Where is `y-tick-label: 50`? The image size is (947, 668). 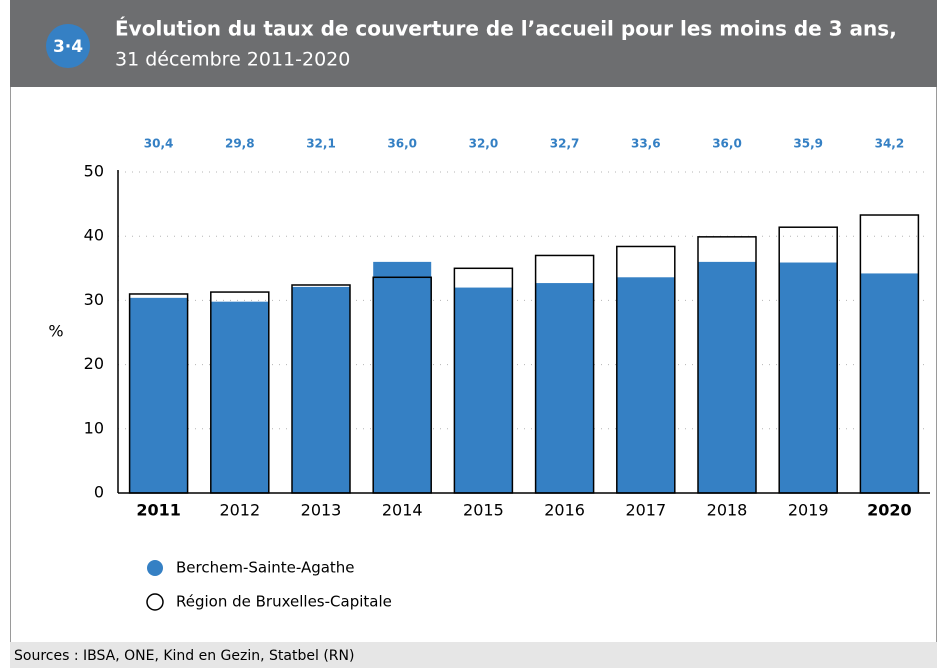
y-tick-label: 50 is located at coordinates (94, 171).